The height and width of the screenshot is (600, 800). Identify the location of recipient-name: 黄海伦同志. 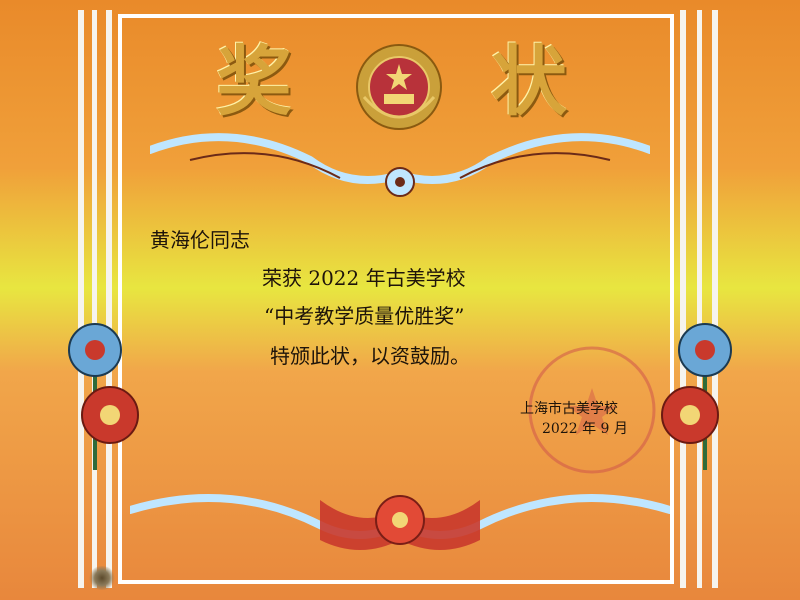
(200, 240).